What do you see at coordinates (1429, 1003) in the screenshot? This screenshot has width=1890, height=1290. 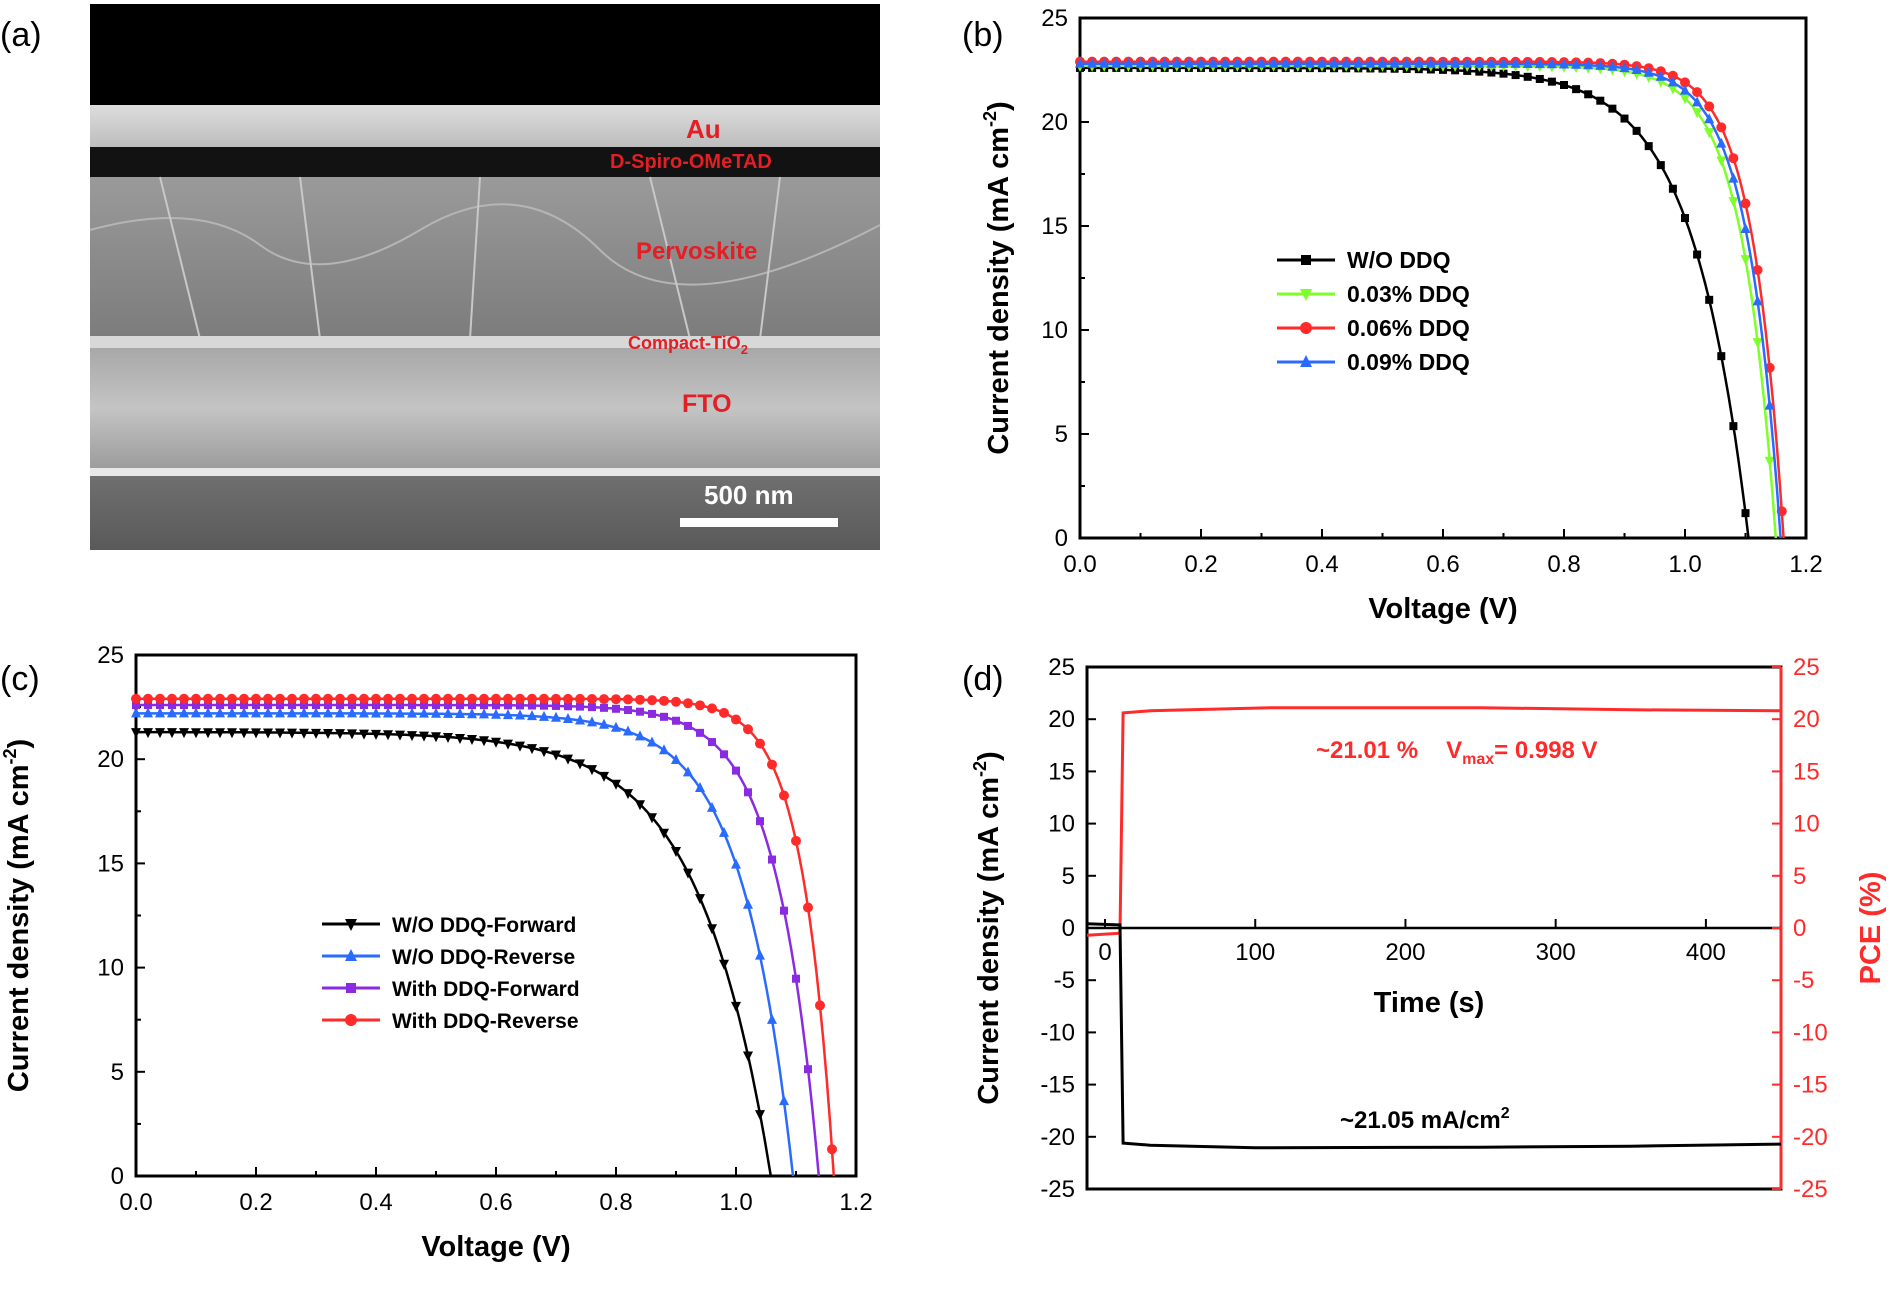 I see `x-axis-title: Time (s)` at bounding box center [1429, 1003].